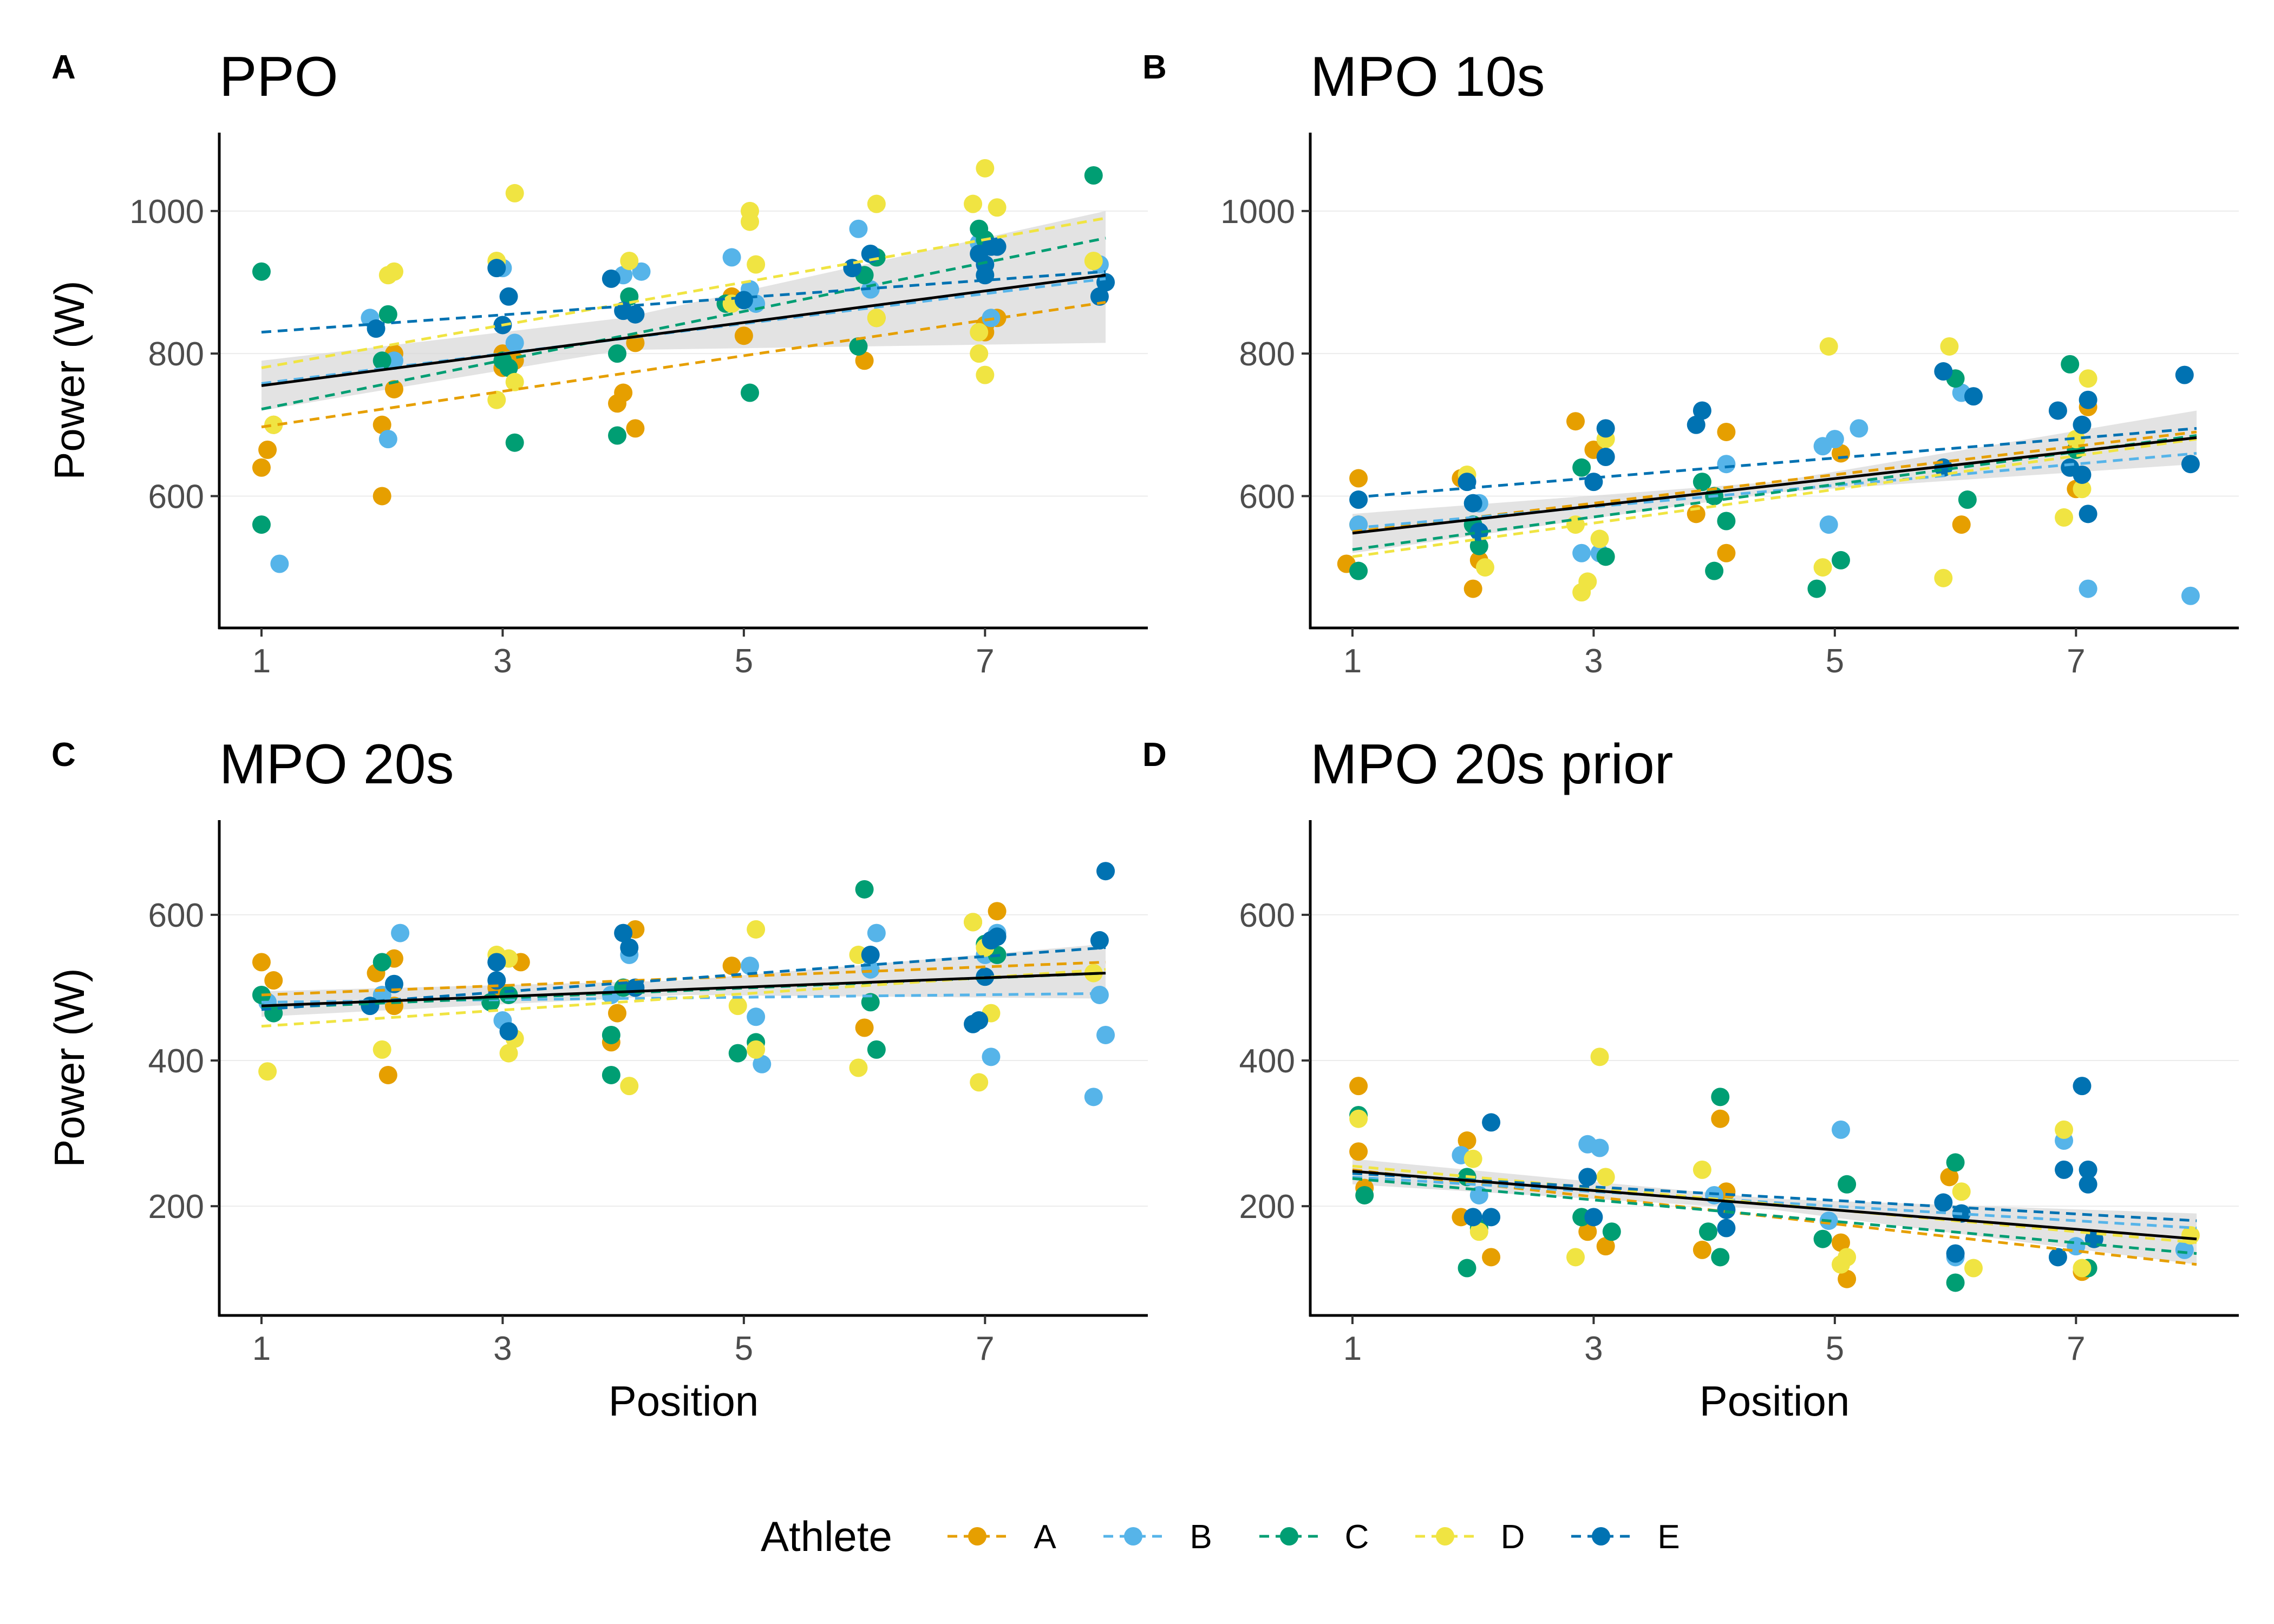 Image resolution: width=2274 pixels, height=1624 pixels. What do you see at coordinates (1201, 1537) in the screenshot?
I see `legend-label: B` at bounding box center [1201, 1537].